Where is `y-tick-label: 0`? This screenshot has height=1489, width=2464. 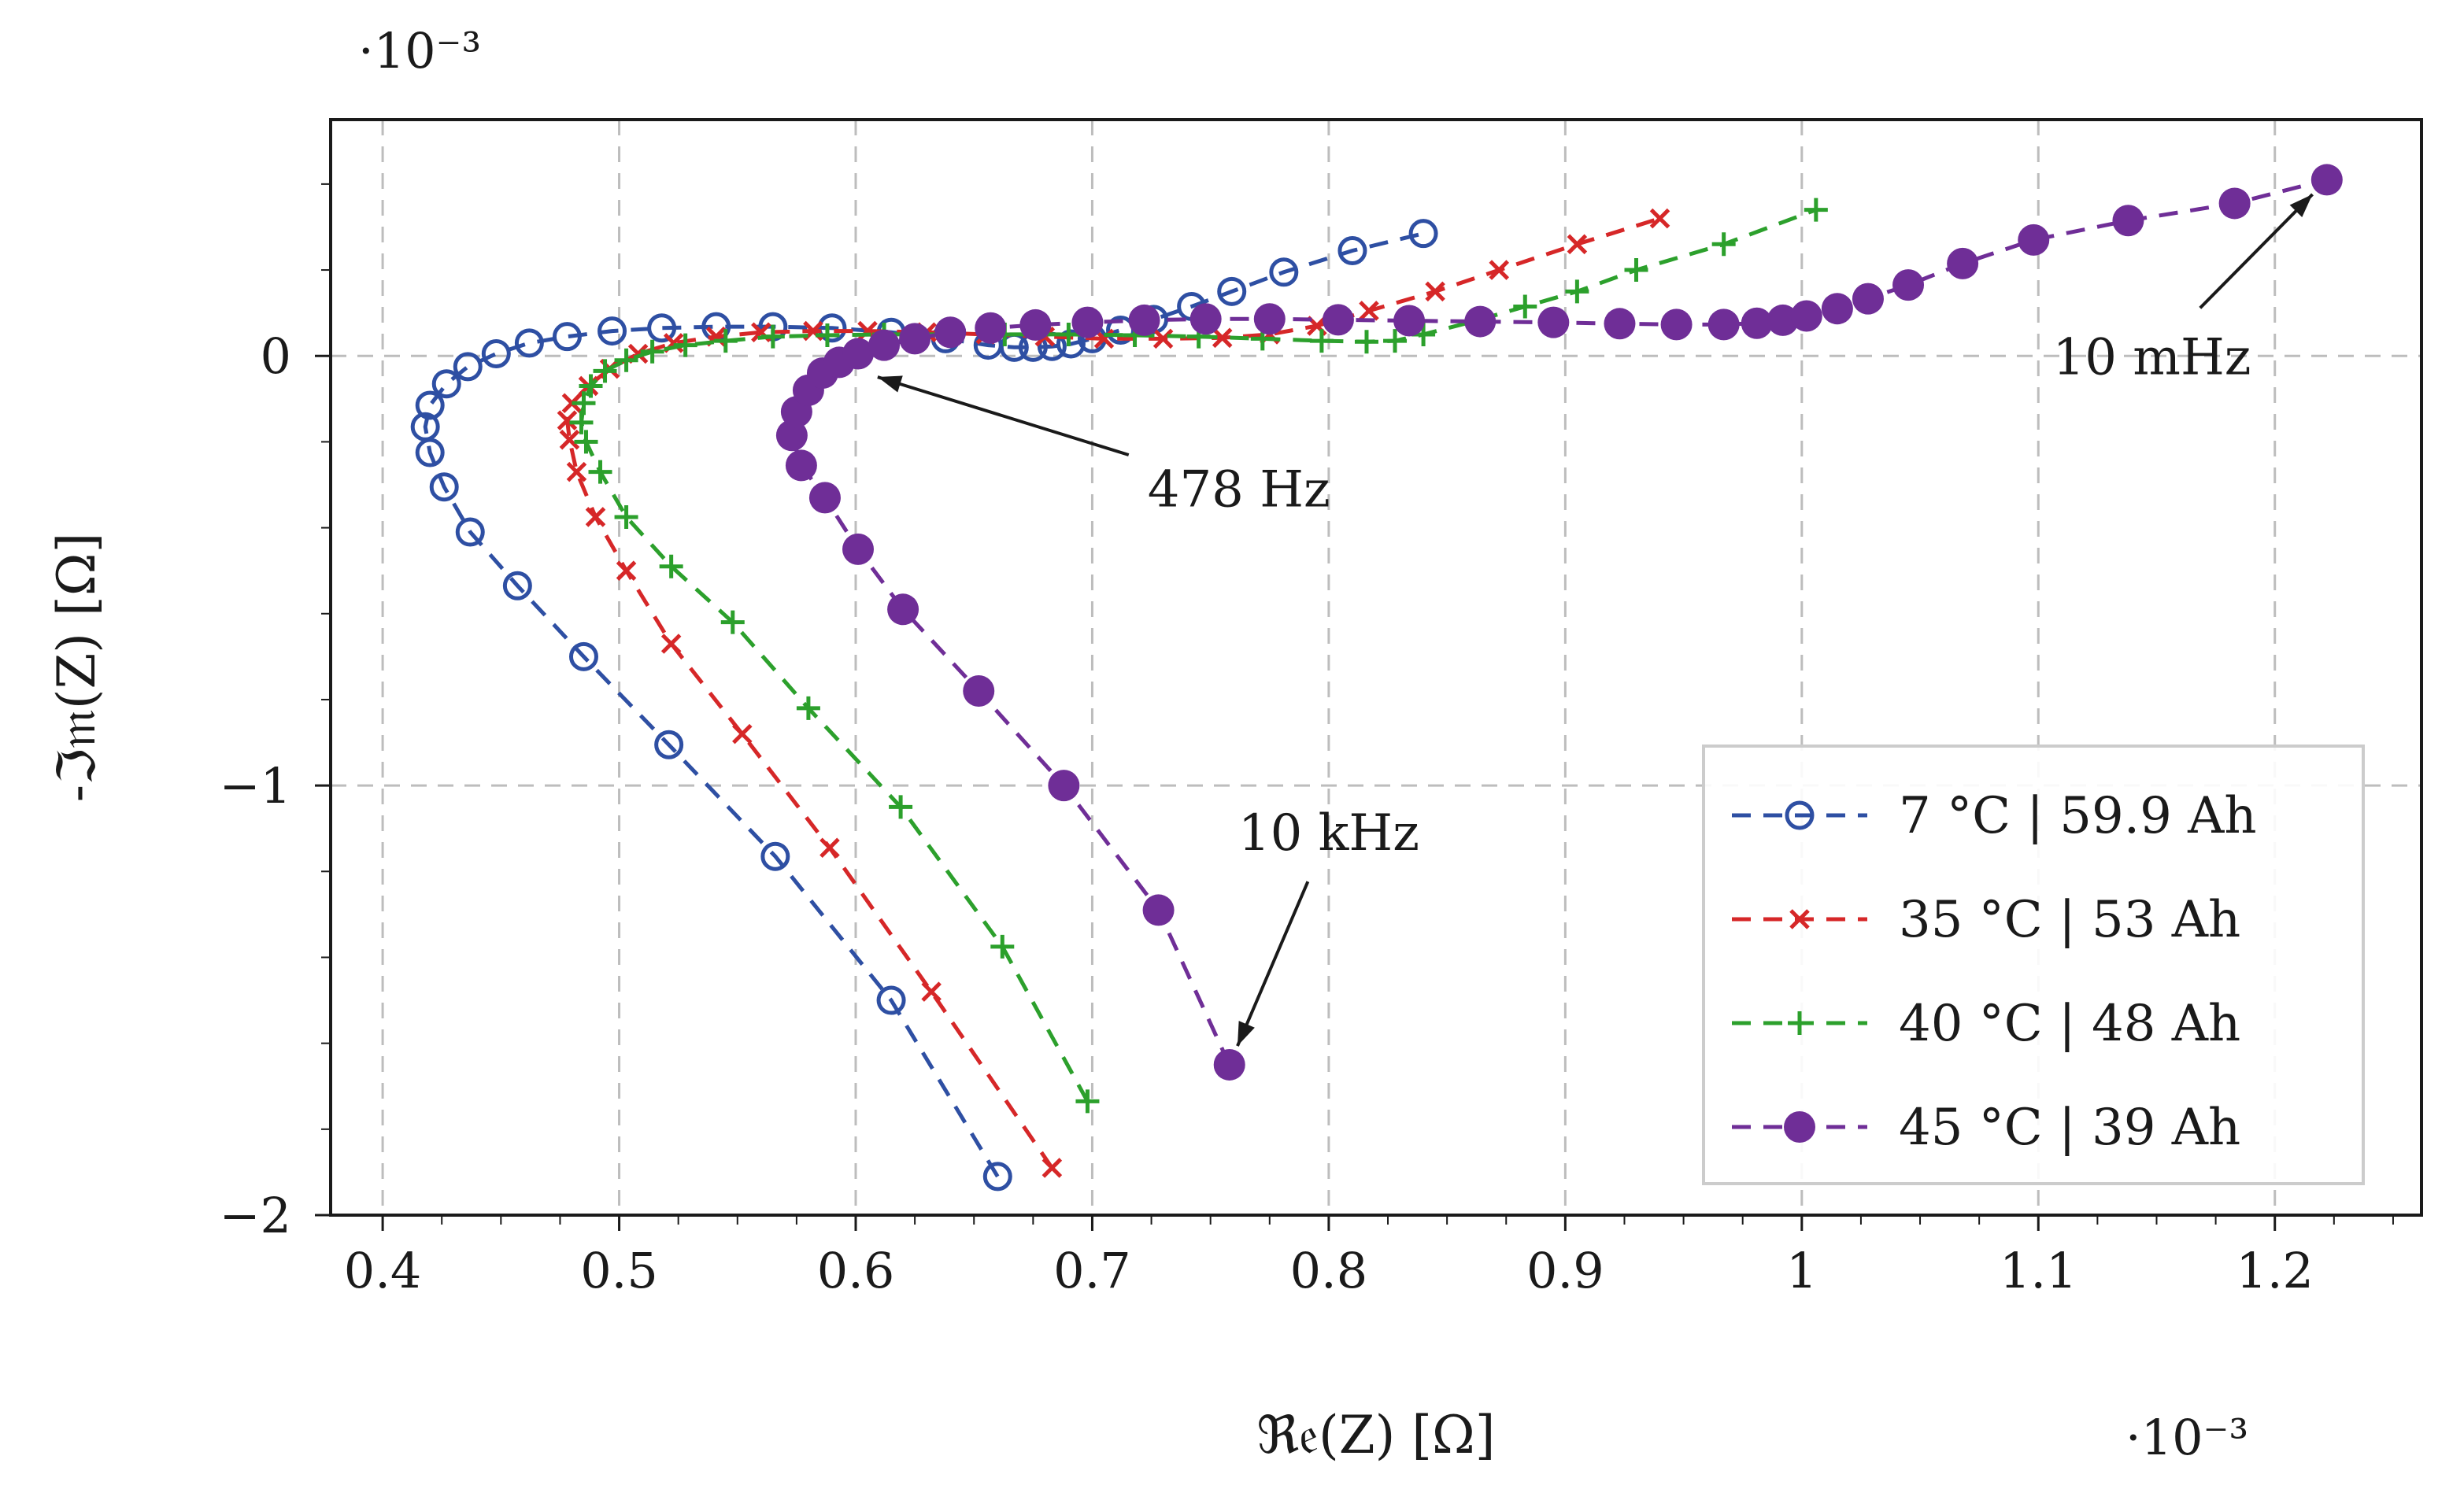
y-tick-label: 0 is located at coordinates (276, 356).